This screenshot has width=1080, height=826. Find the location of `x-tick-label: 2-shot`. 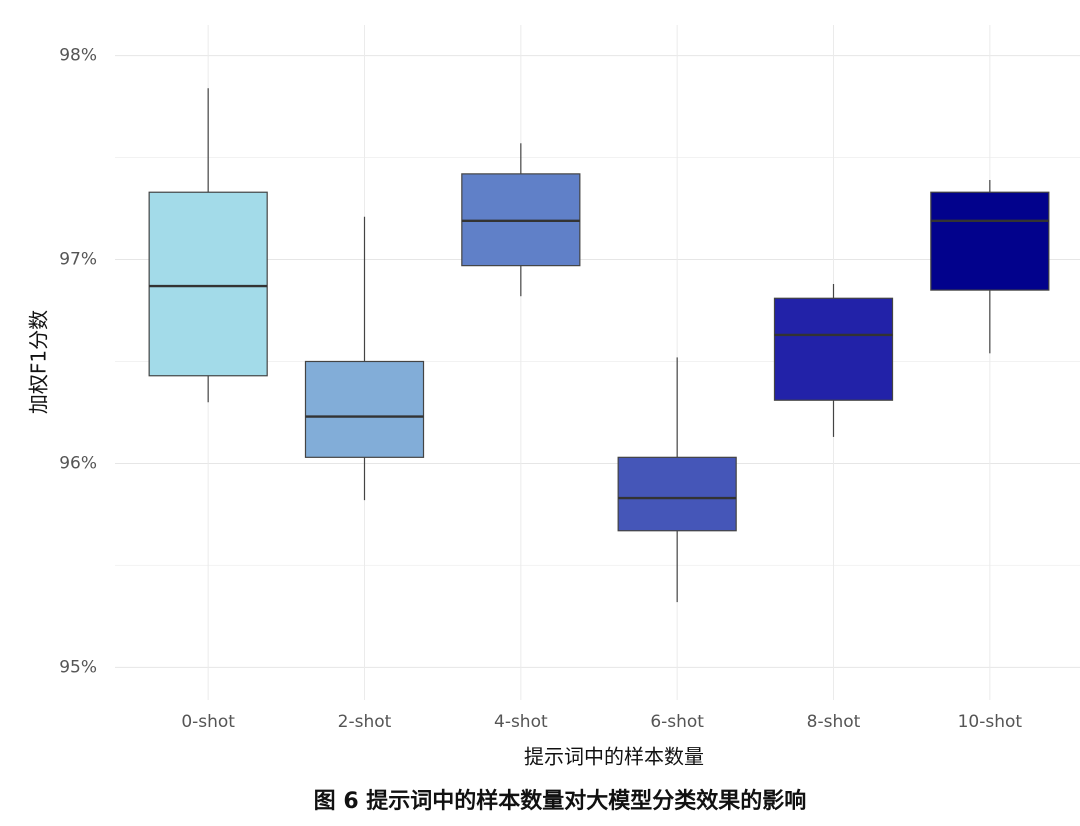

x-tick-label: 2-shot is located at coordinates (365, 722).